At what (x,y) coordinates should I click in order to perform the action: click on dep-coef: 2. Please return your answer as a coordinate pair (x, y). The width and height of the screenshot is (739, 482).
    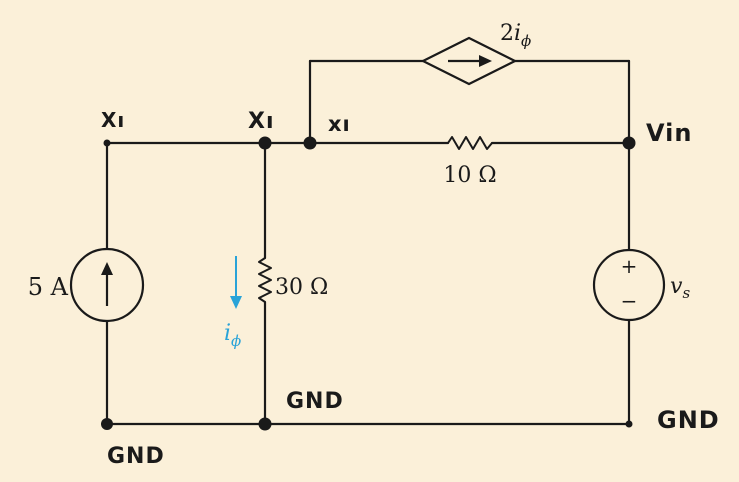
    Looking at the image, I should click on (507, 33).